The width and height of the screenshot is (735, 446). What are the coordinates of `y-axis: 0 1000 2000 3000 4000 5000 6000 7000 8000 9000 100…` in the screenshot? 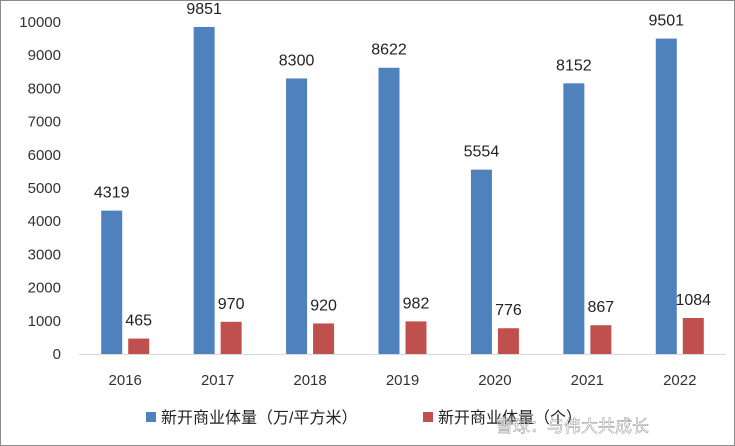 It's located at (40, 188).